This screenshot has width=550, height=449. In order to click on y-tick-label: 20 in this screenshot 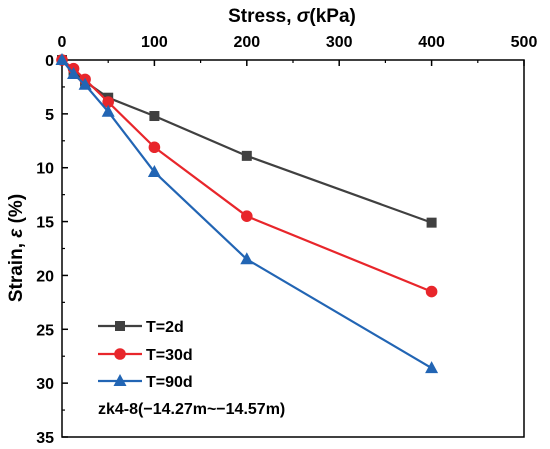, I will do `click(45, 276)`.